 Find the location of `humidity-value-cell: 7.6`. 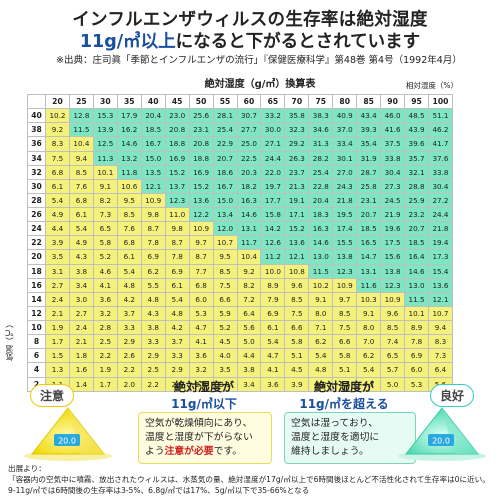

humidity-value-cell: 7.6 is located at coordinates (81, 186).